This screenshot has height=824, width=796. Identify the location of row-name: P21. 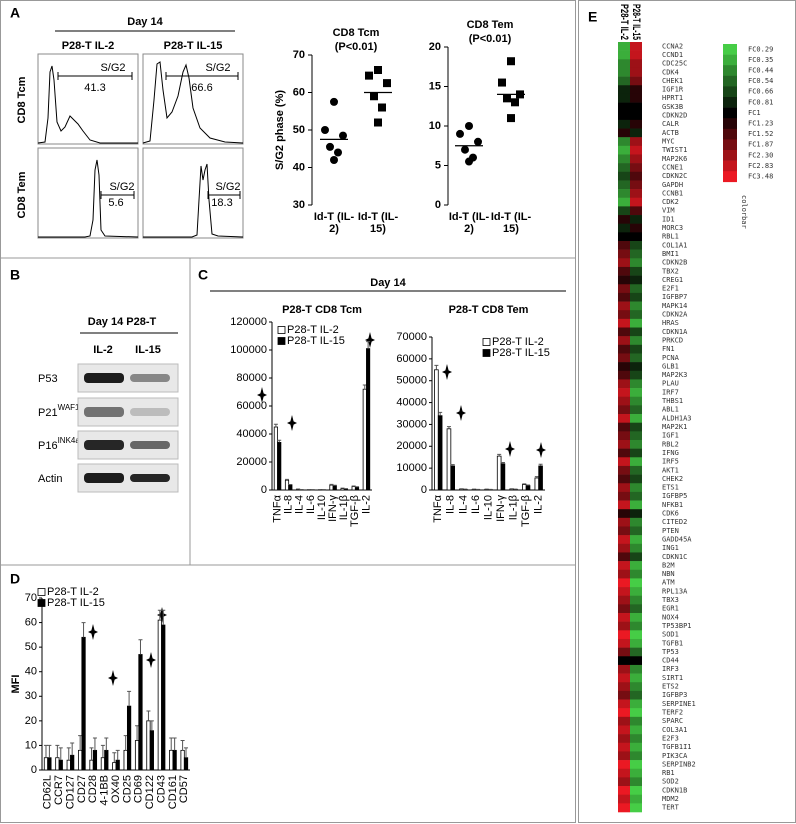
(48, 413).